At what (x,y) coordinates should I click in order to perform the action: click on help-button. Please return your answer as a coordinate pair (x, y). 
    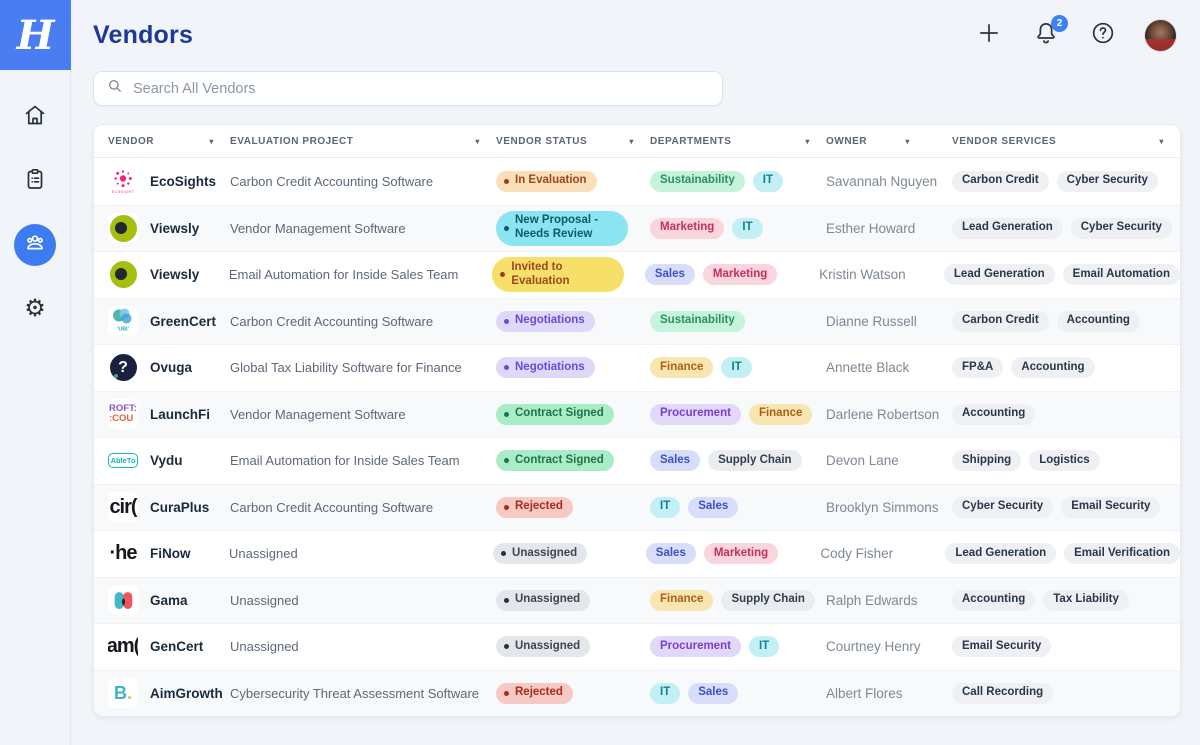
    Looking at the image, I should click on (1103, 35).